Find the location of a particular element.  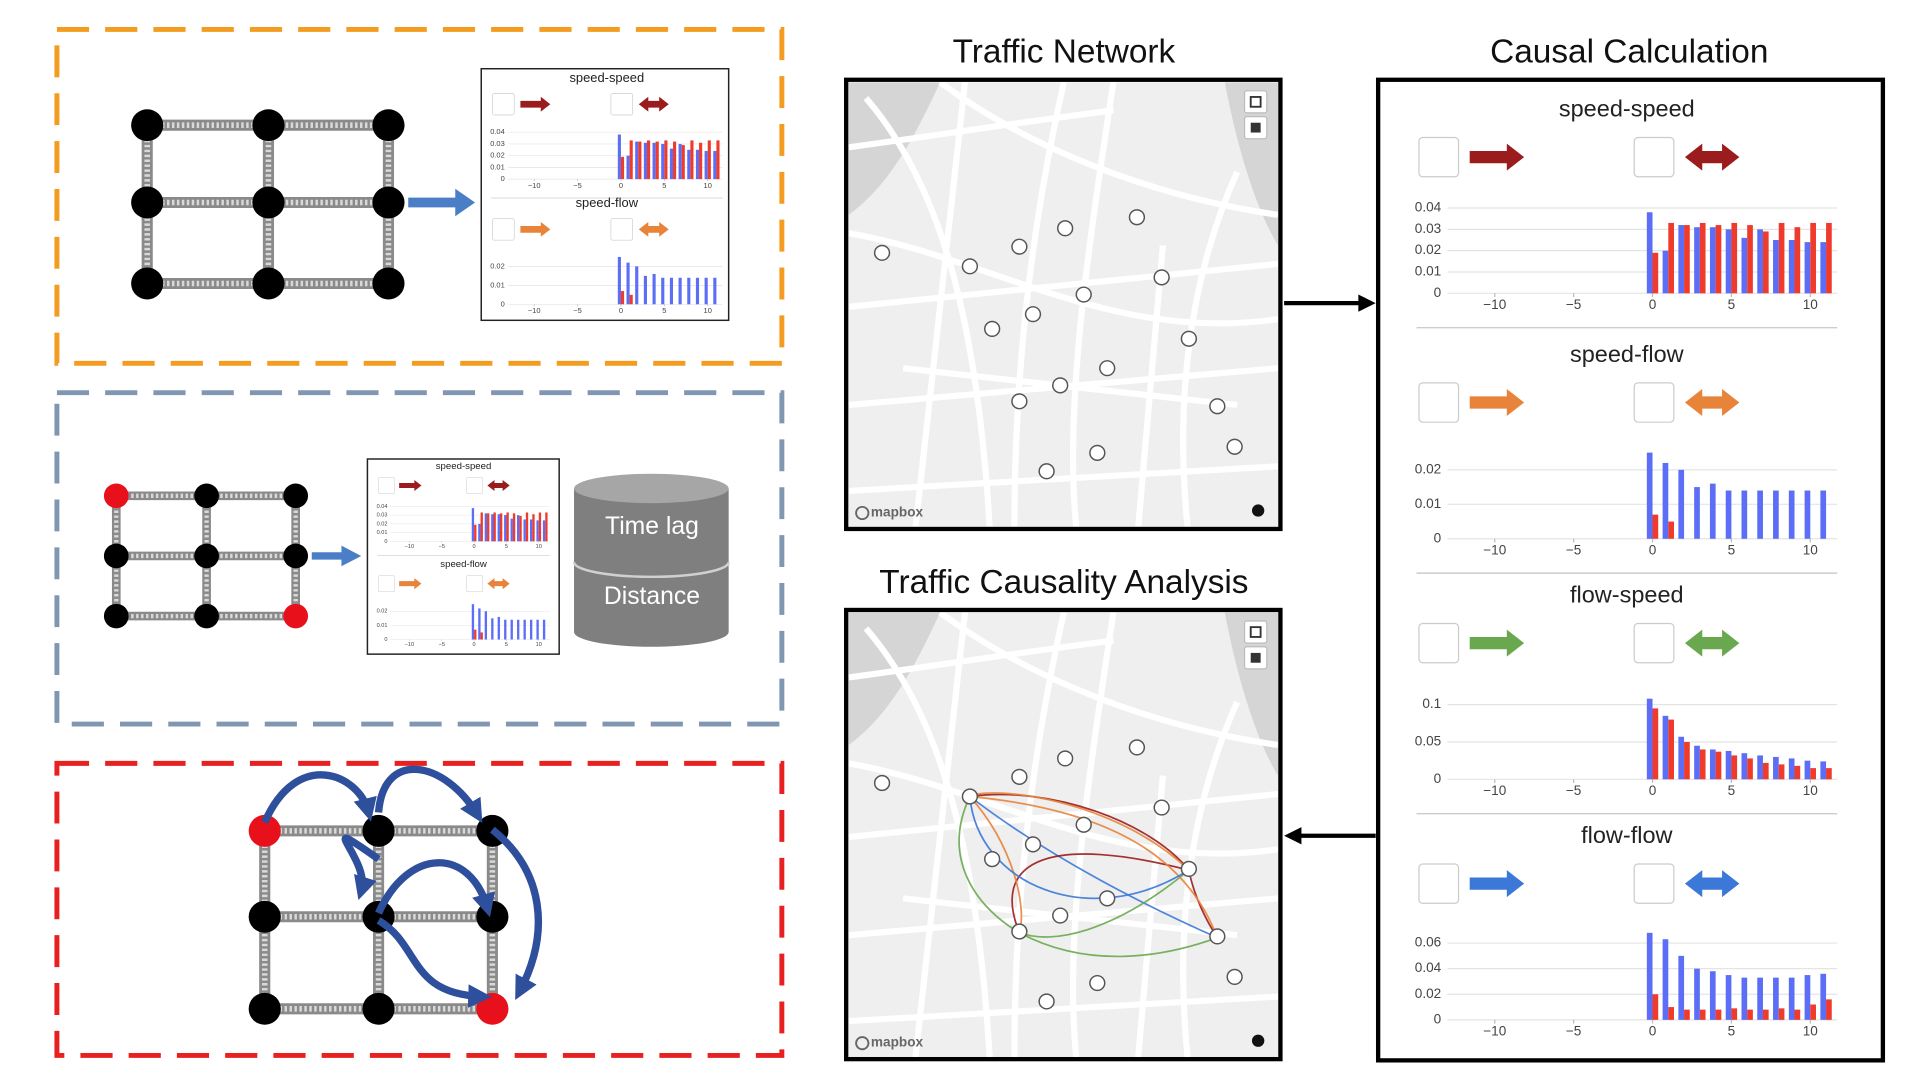

river is located at coordinates (894, 148).